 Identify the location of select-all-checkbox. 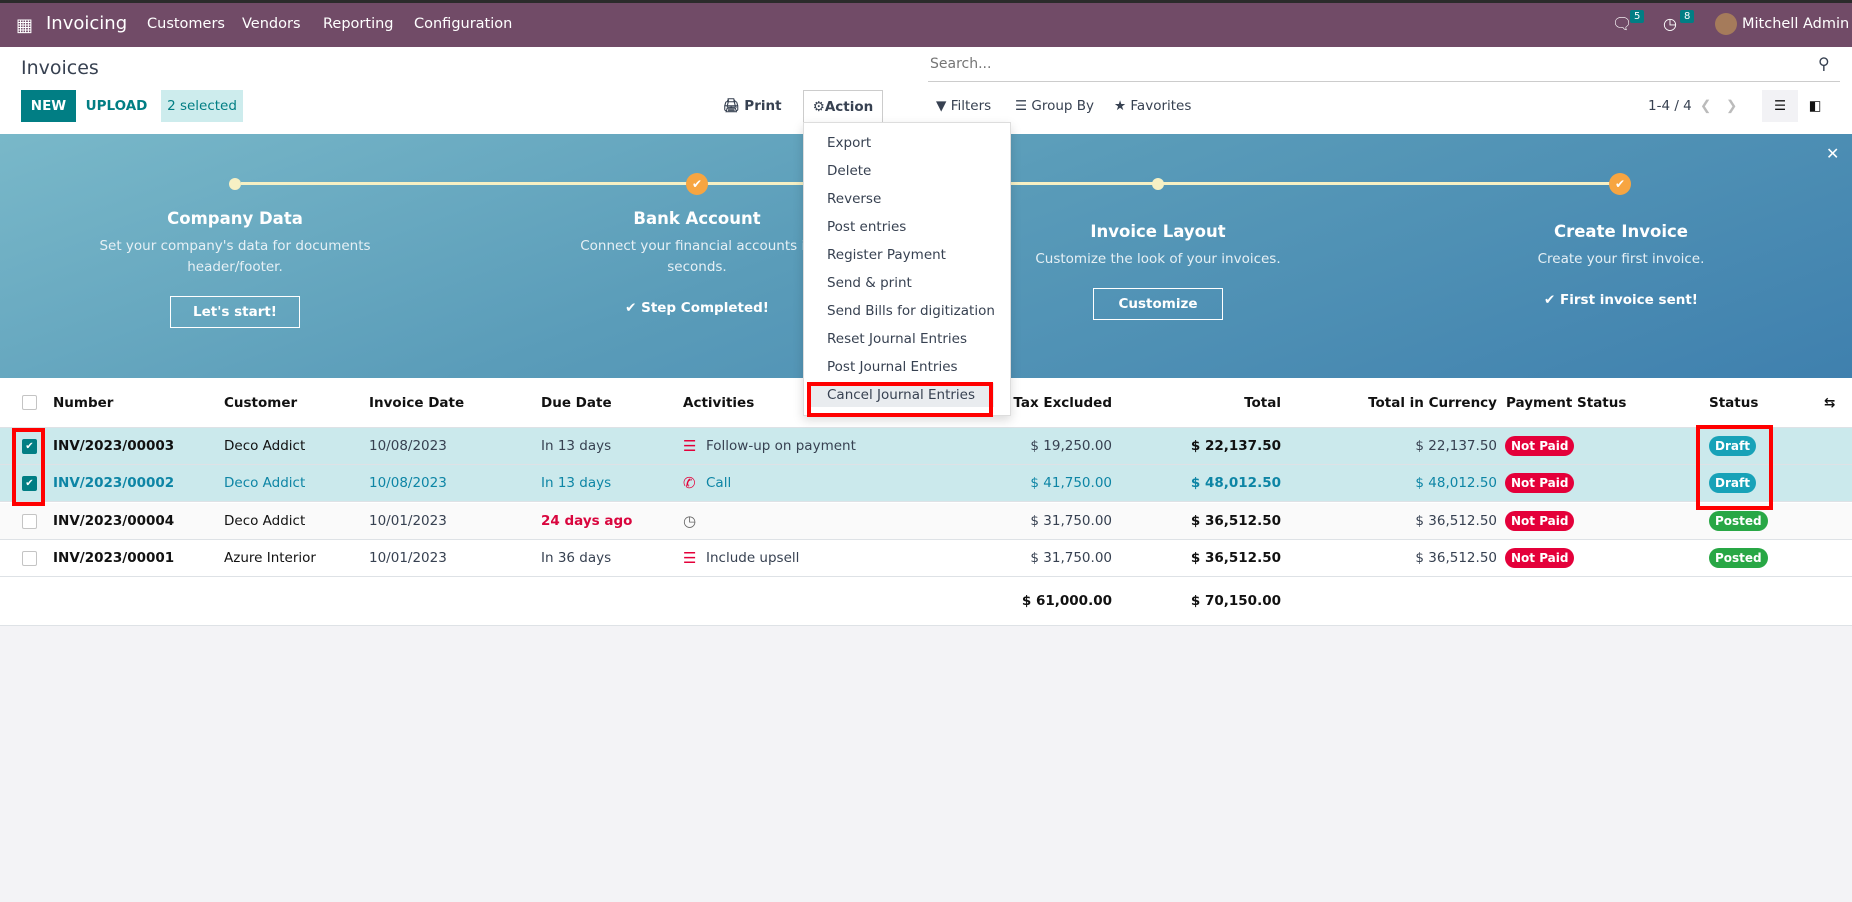
(29, 402).